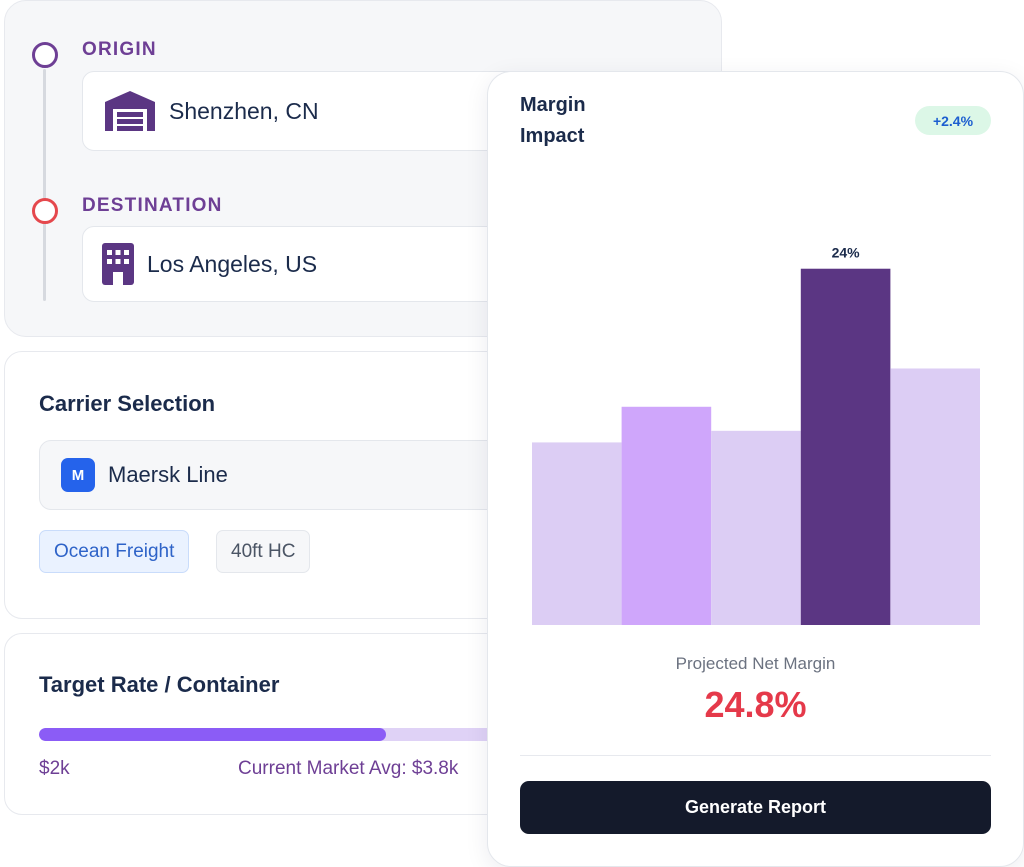 Image resolution: width=1024 pixels, height=867 pixels. Describe the element at coordinates (130, 111) in the screenshot. I see `warehouse-icon` at that location.